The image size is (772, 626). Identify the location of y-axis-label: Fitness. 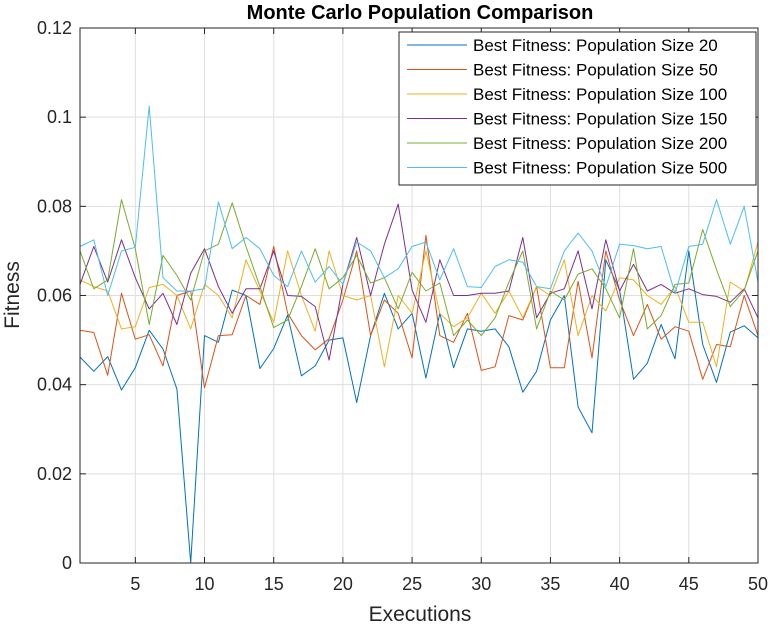
(12, 295).